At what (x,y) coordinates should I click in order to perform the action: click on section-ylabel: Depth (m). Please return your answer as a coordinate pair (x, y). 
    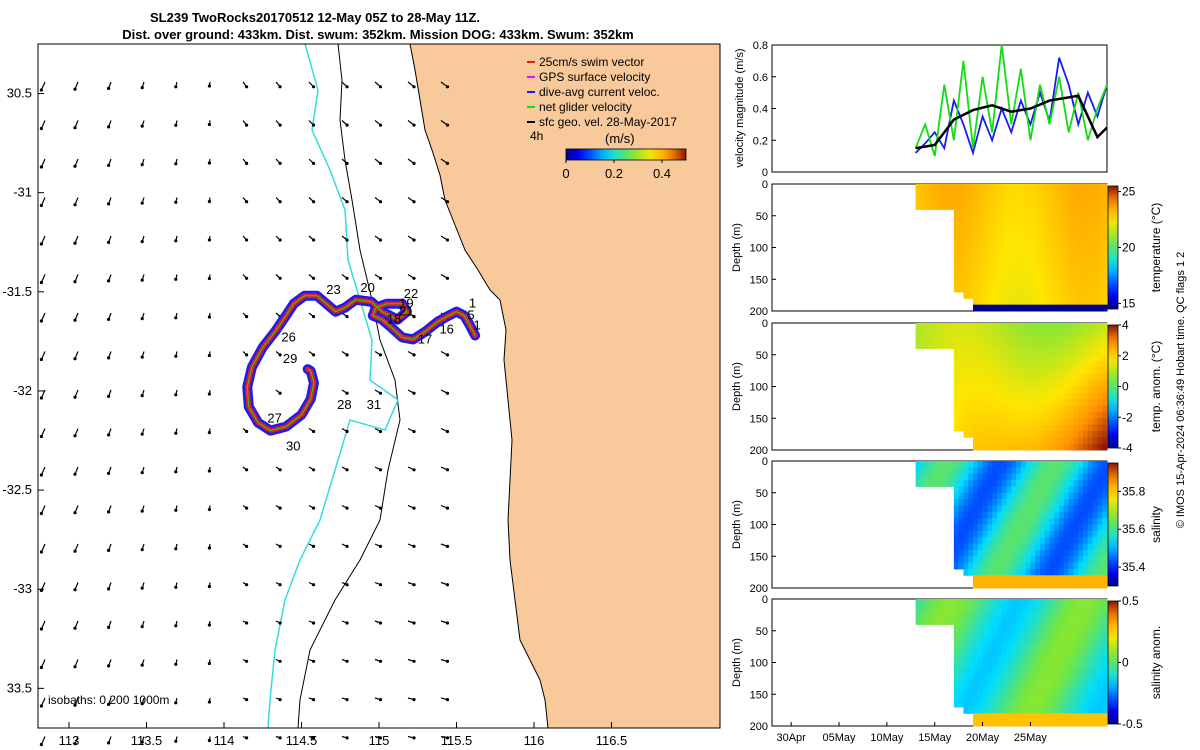
    Looking at the image, I should click on (737, 524).